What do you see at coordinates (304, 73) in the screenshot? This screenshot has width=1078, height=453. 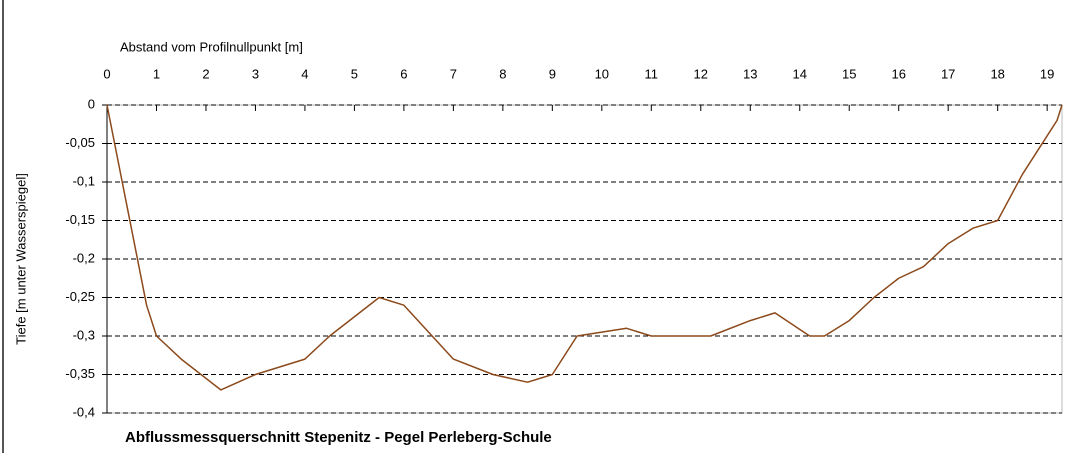 I see `x-tick-label: 4` at bounding box center [304, 73].